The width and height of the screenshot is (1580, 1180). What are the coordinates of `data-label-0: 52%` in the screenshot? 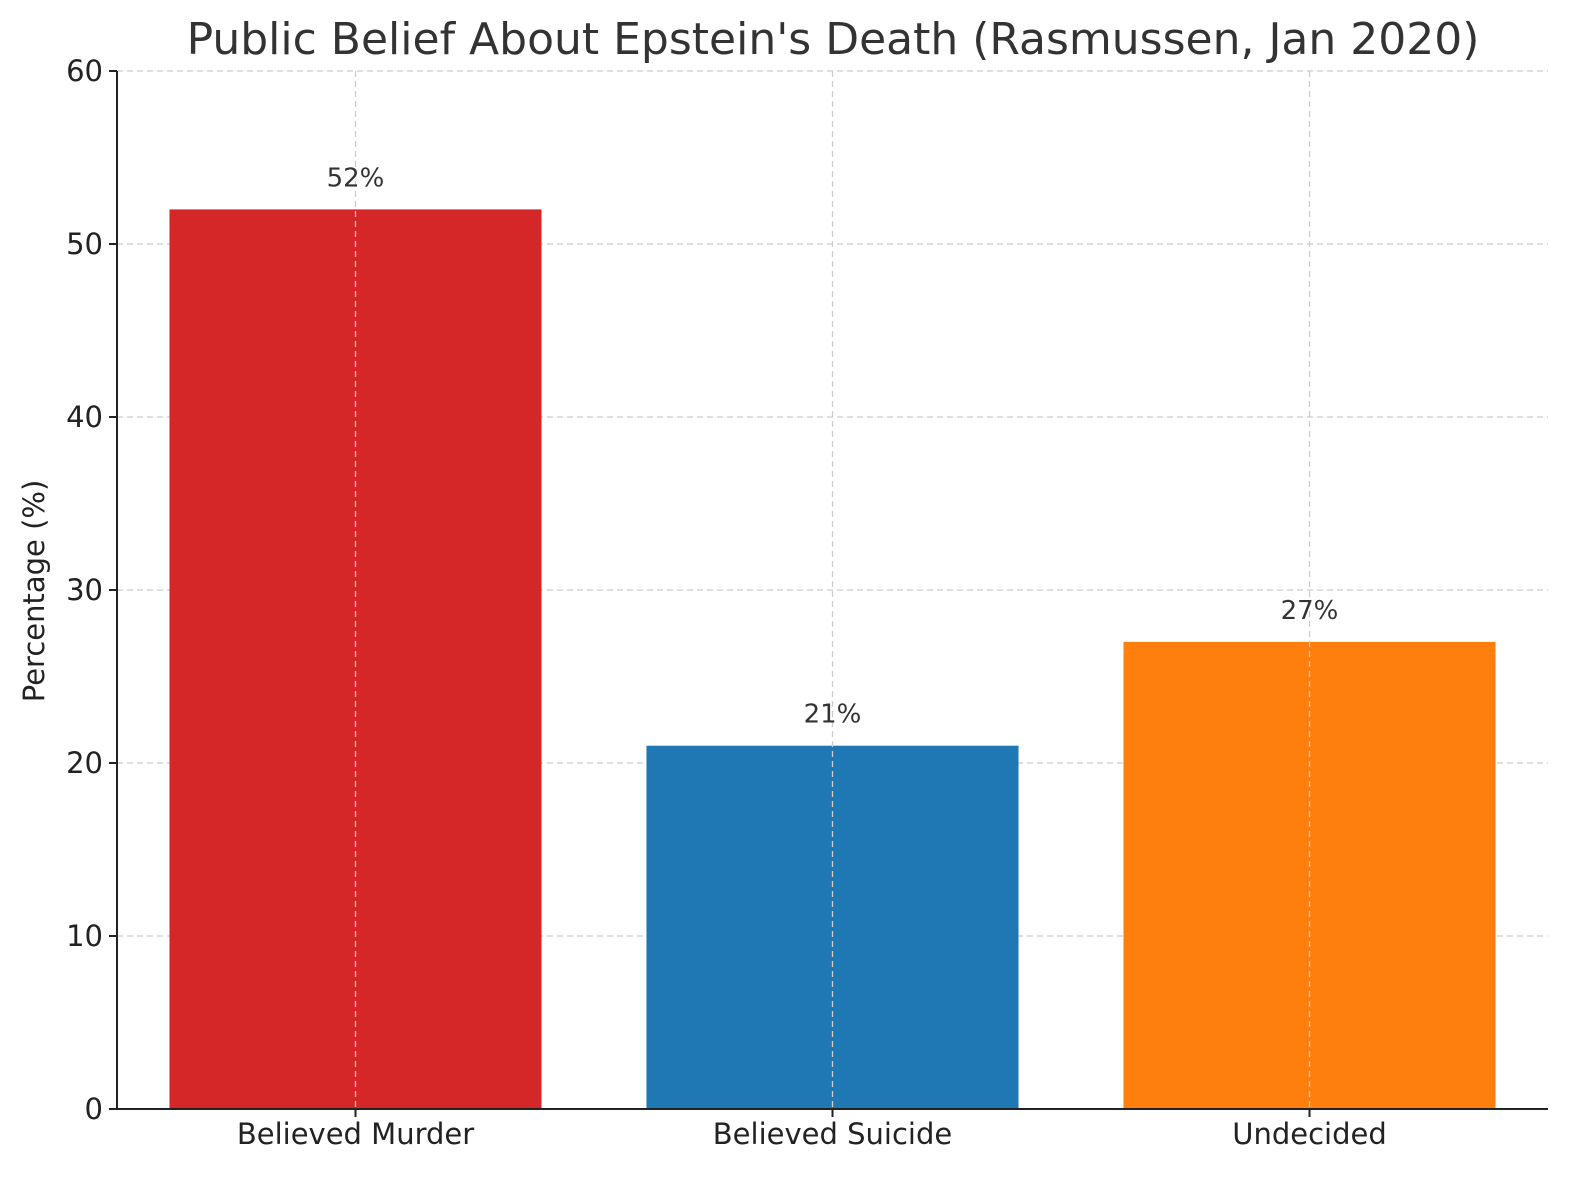 It's located at (356, 178).